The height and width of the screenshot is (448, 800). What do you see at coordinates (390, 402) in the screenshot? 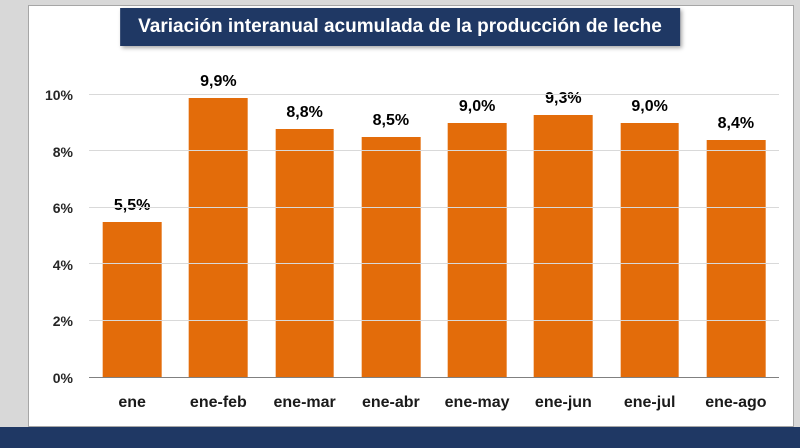
I see `x-tick-label: ene-abr` at bounding box center [390, 402].